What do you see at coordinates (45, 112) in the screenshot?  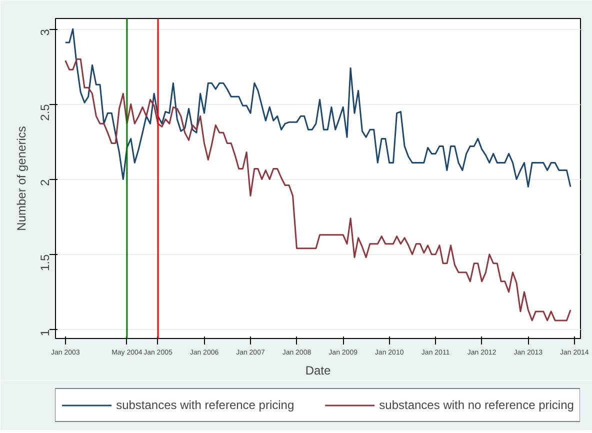 I see `y-tick-label: 2.5` at bounding box center [45, 112].